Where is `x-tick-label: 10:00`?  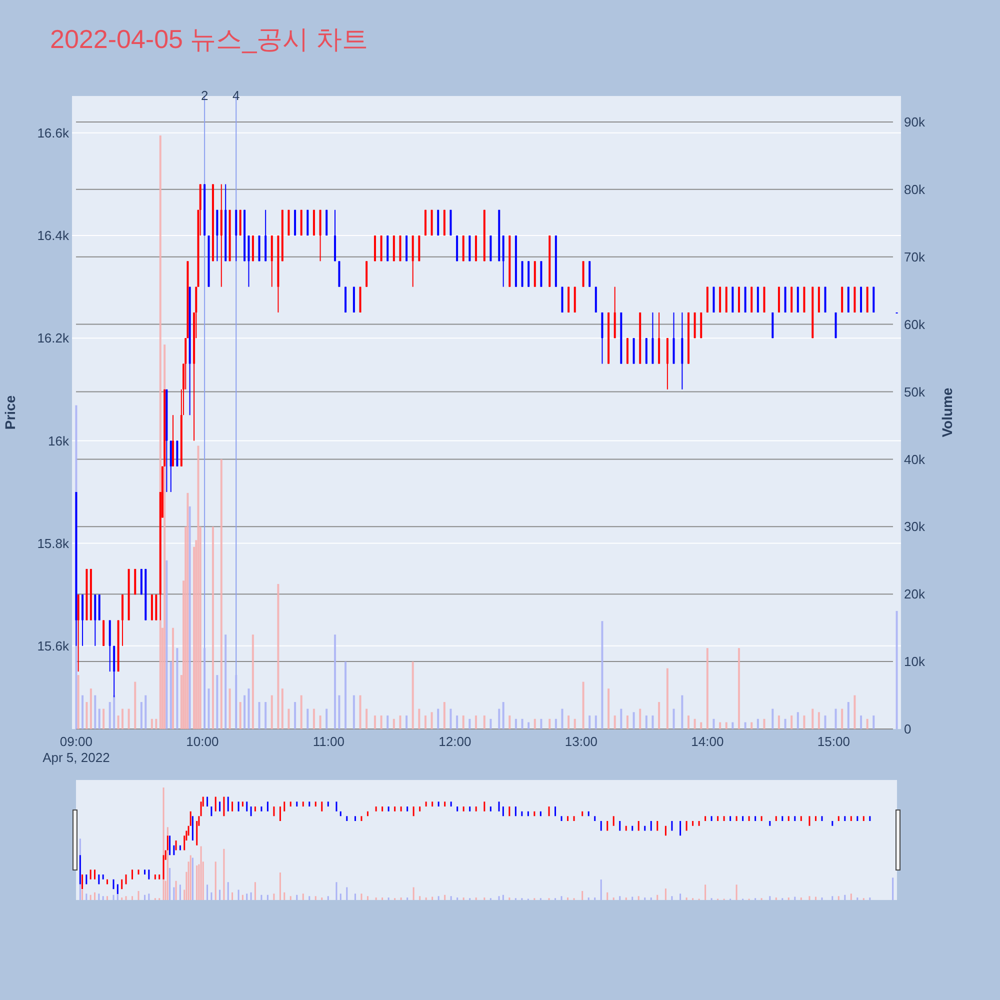 x-tick-label: 10:00 is located at coordinates (202, 741).